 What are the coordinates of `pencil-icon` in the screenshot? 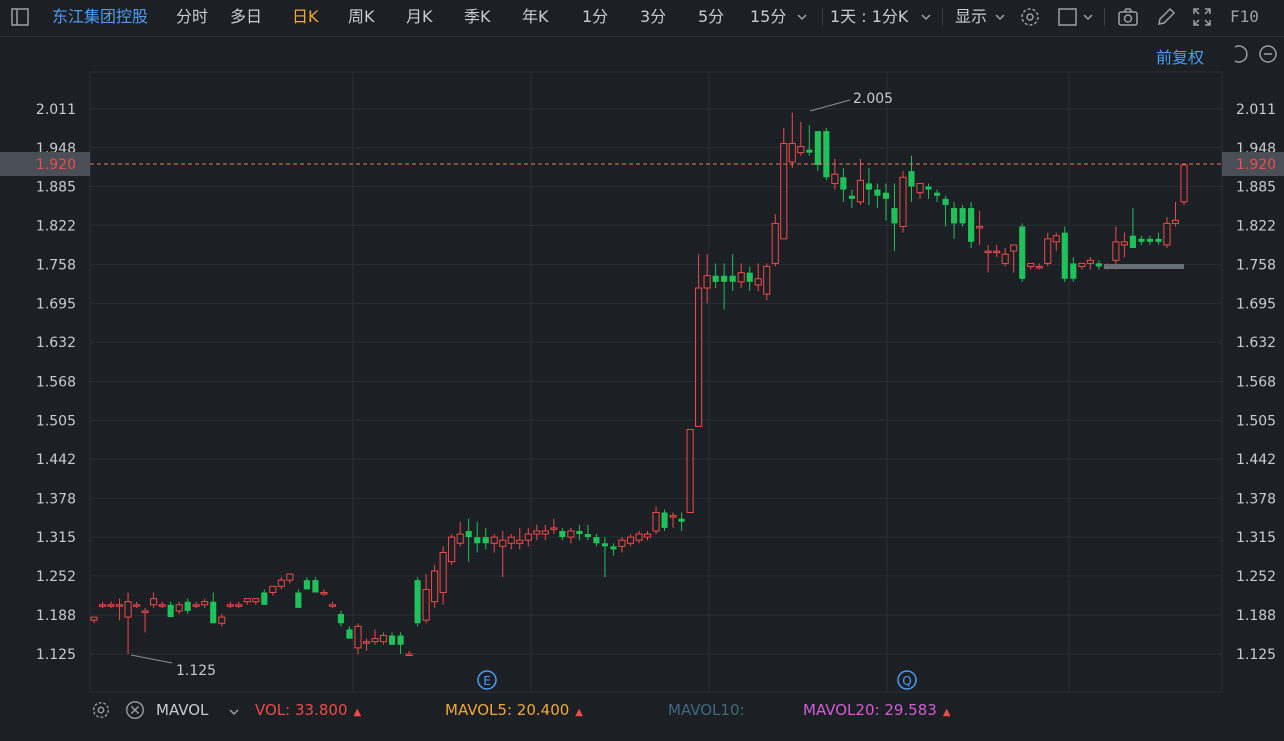 It's located at (1166, 17).